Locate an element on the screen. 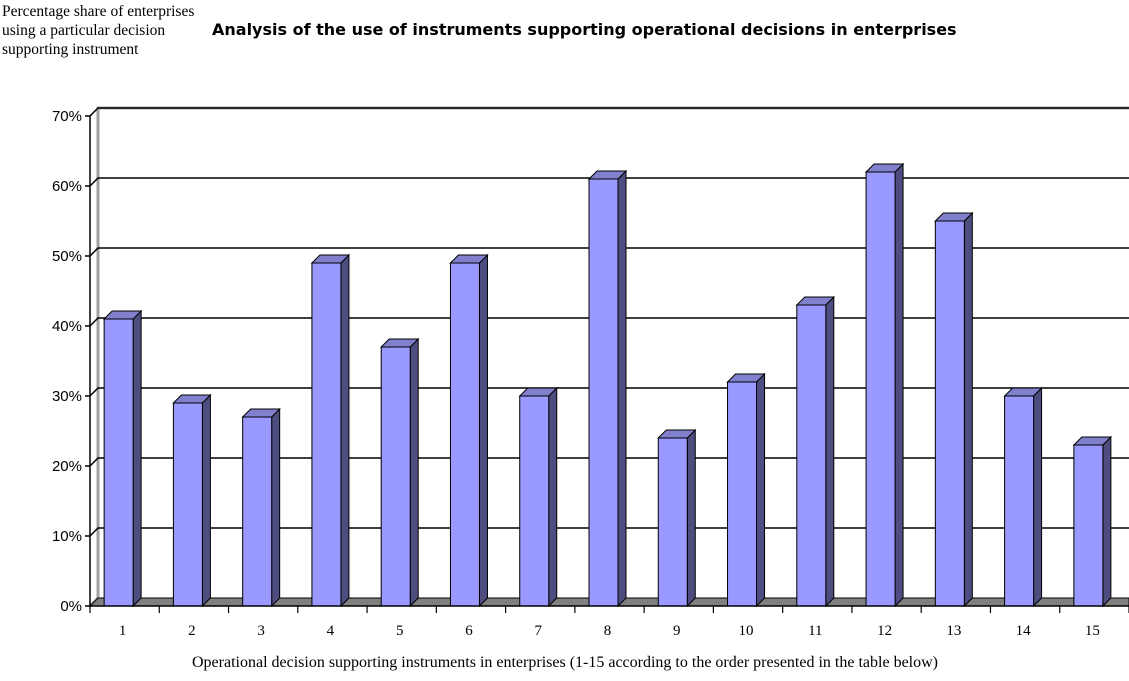 The width and height of the screenshot is (1129, 681). x-tick-label: 6 is located at coordinates (469, 631).